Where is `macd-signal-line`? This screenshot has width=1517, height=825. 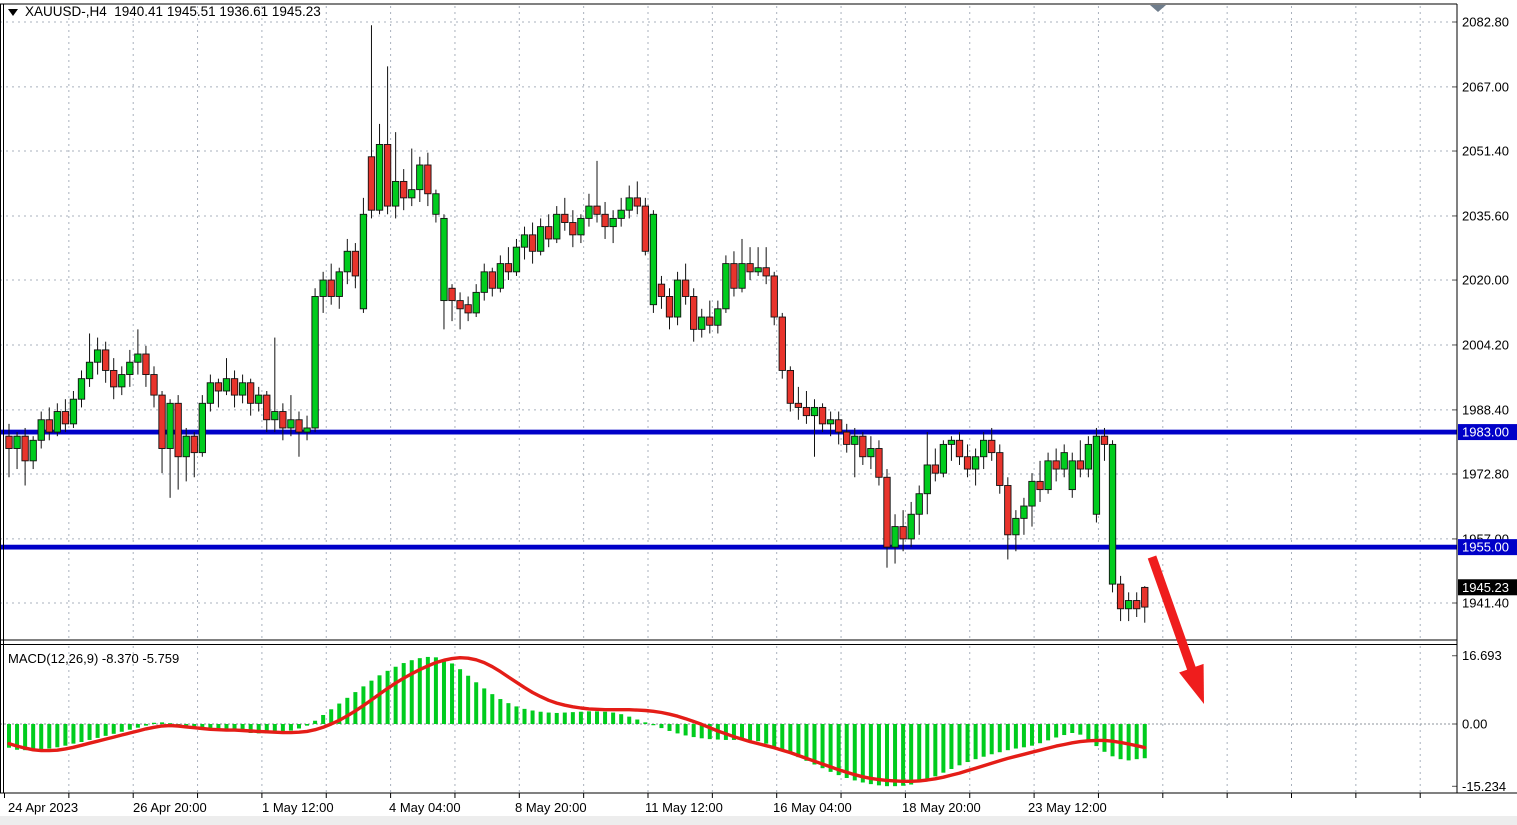 macd-signal-line is located at coordinates (577, 719).